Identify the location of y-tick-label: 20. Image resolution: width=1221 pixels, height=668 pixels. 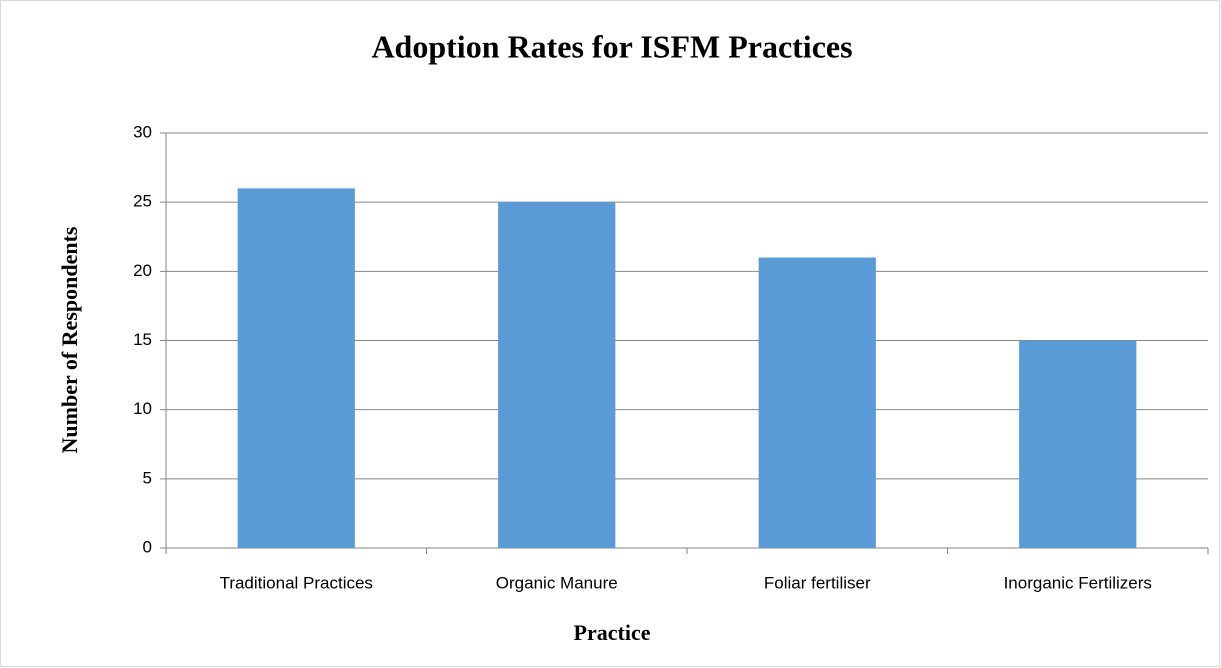
(142, 270).